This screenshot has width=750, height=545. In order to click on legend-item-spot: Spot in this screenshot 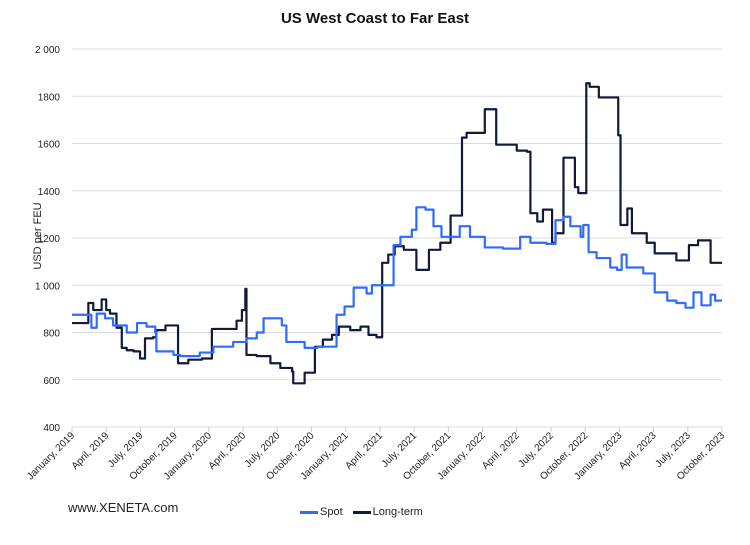, I will do `click(321, 512)`.